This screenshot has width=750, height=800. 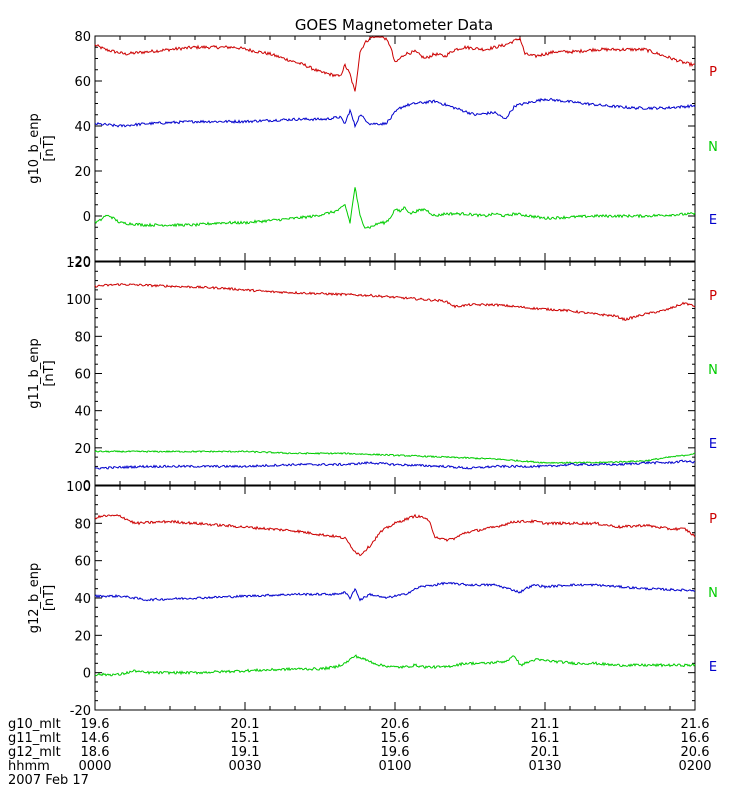 I want to click on date-label: 2007 Feb 17, so click(x=48, y=780).